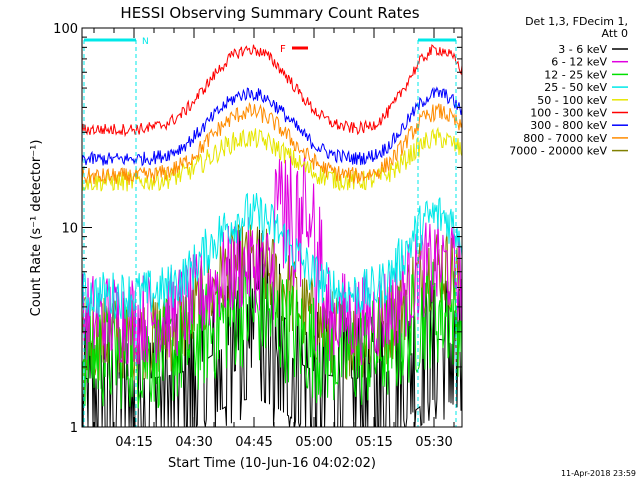 This screenshot has height=480, width=640. Describe the element at coordinates (313, 442) in the screenshot. I see `x-tick-label: 05:00` at that location.